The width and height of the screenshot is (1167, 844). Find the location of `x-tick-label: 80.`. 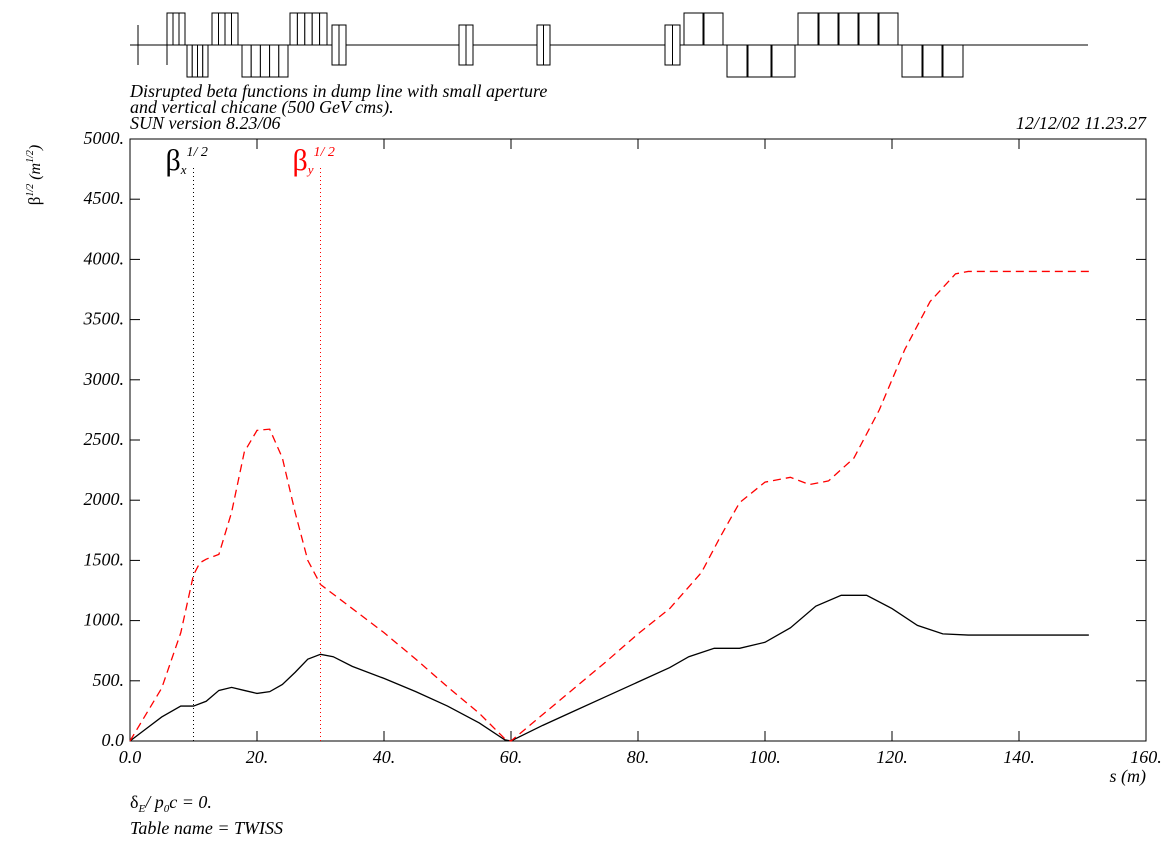

x-tick-label: 80. is located at coordinates (638, 757).